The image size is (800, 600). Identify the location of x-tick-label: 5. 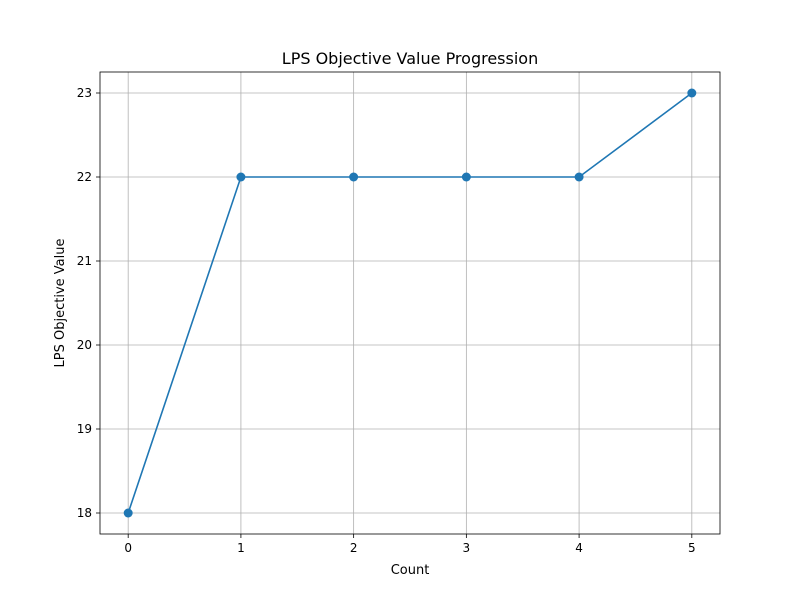
(692, 548).